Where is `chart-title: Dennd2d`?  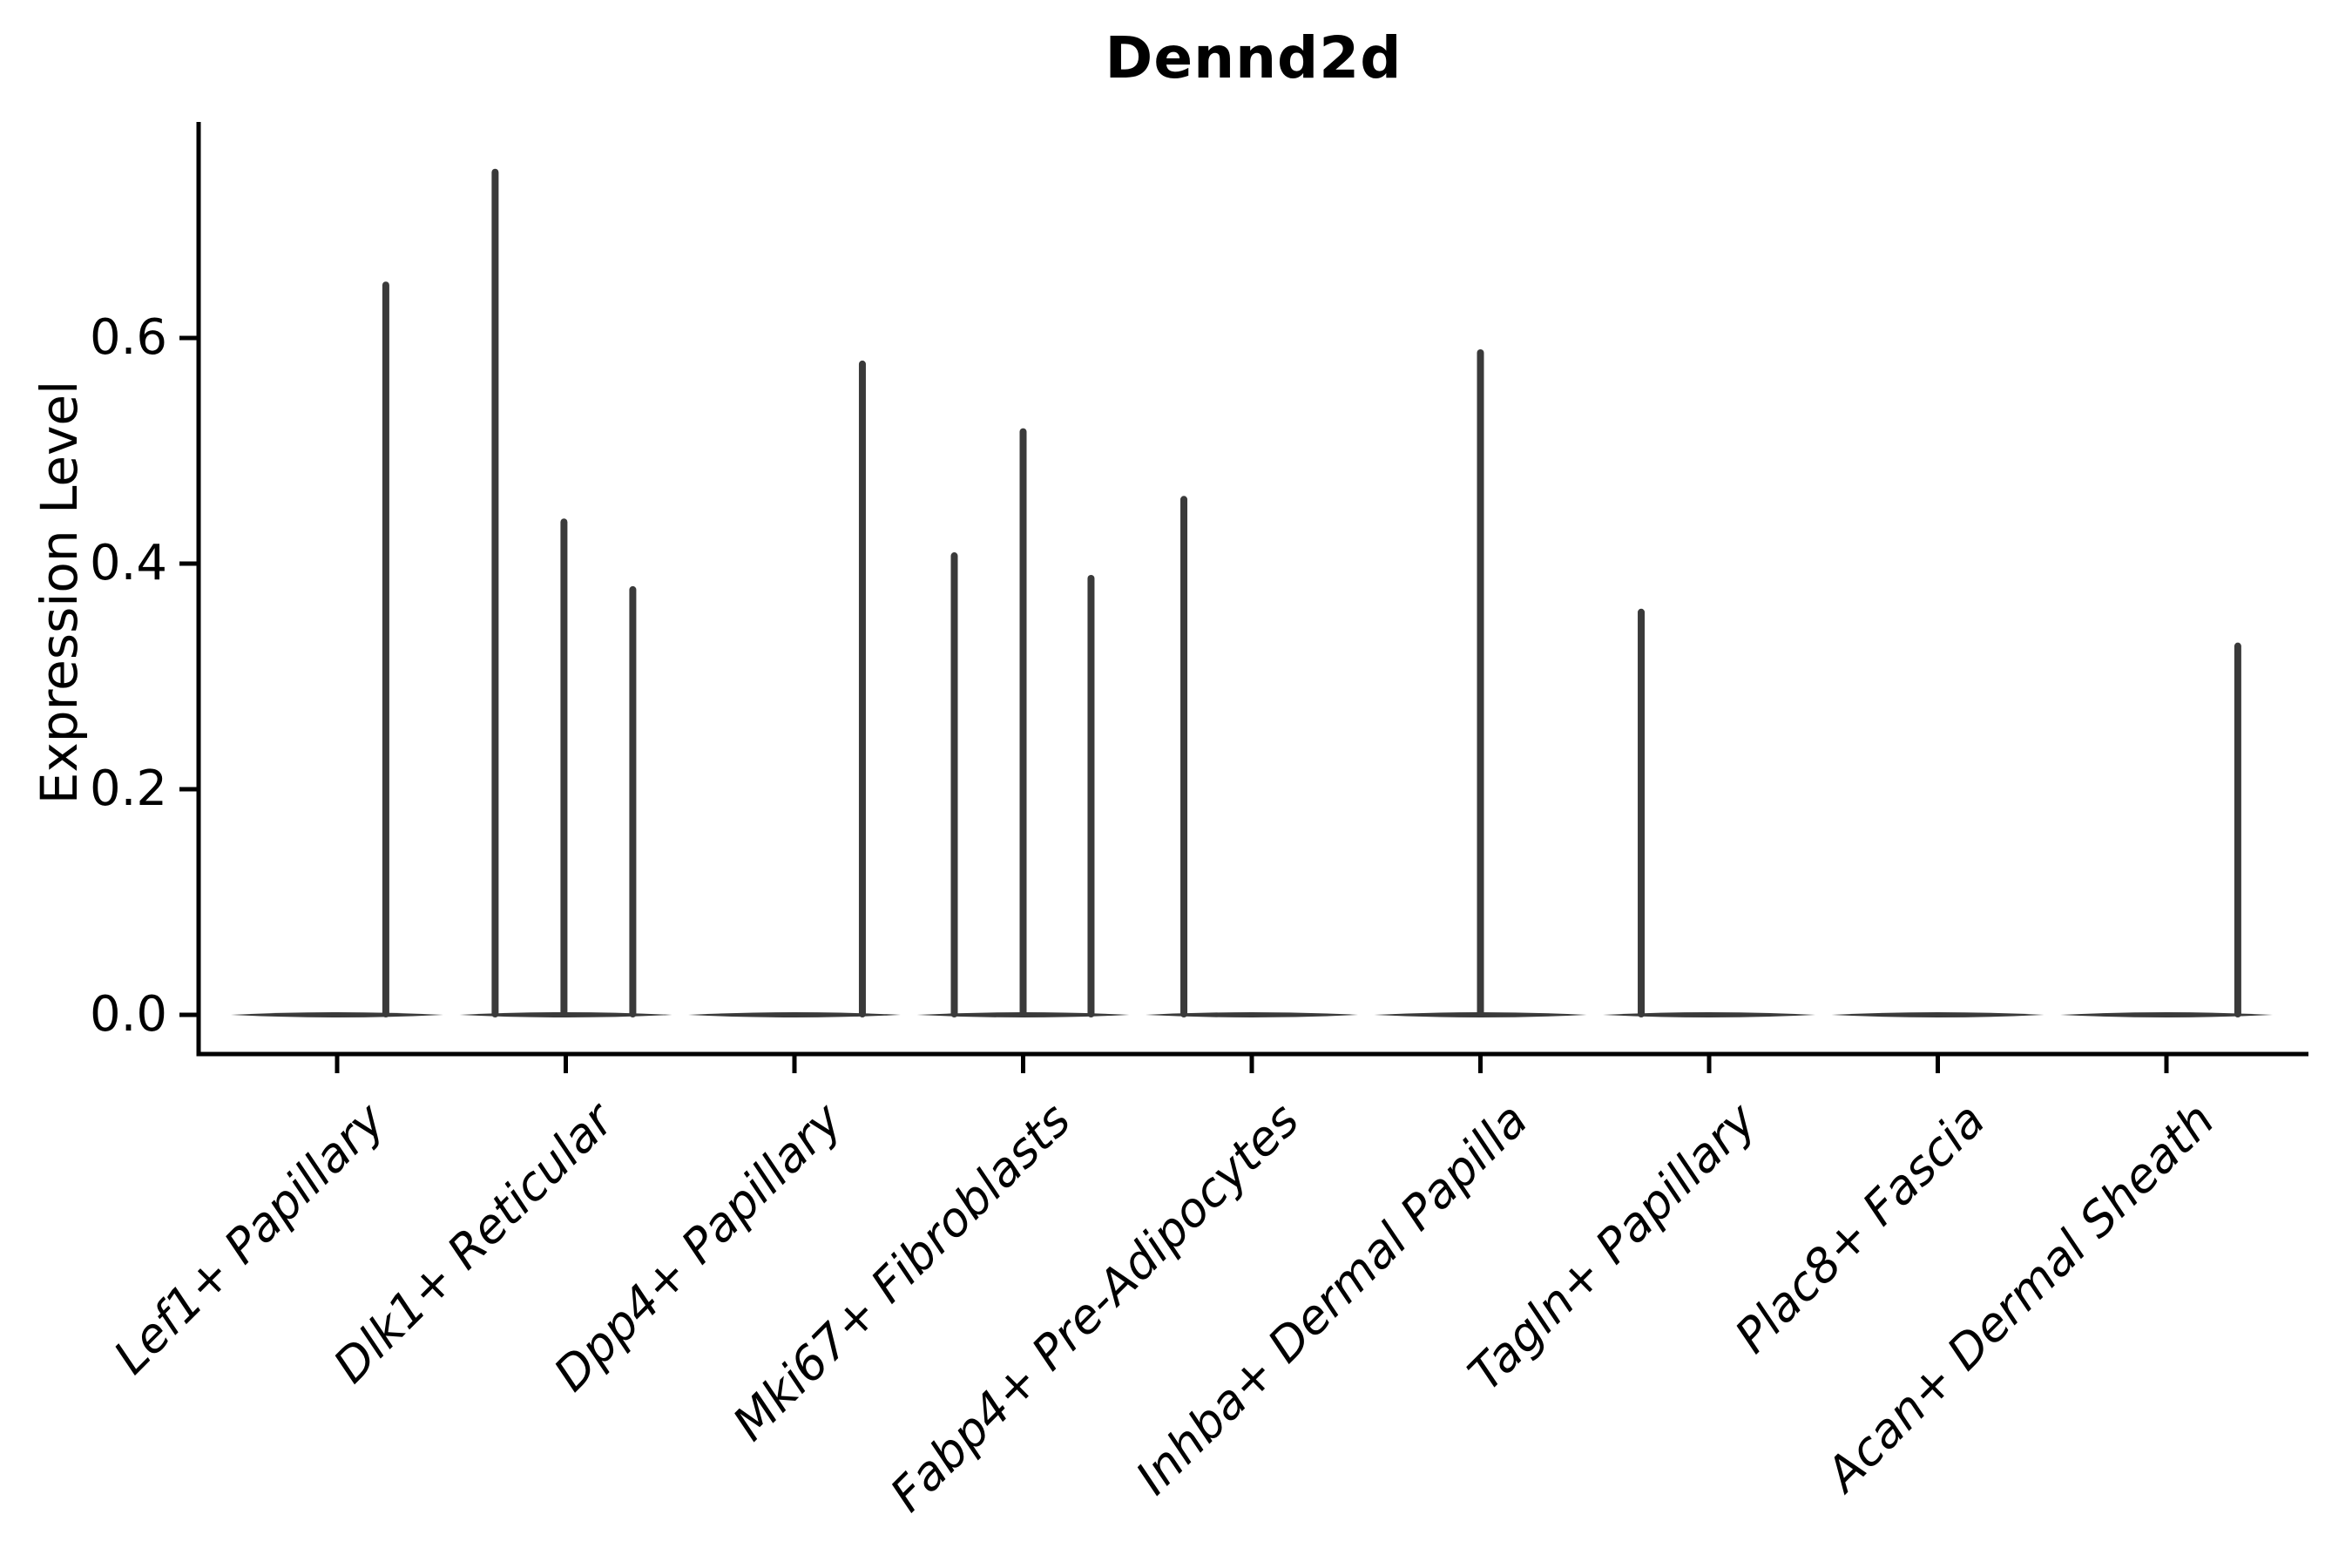 chart-title: Dennd2d is located at coordinates (1253, 58).